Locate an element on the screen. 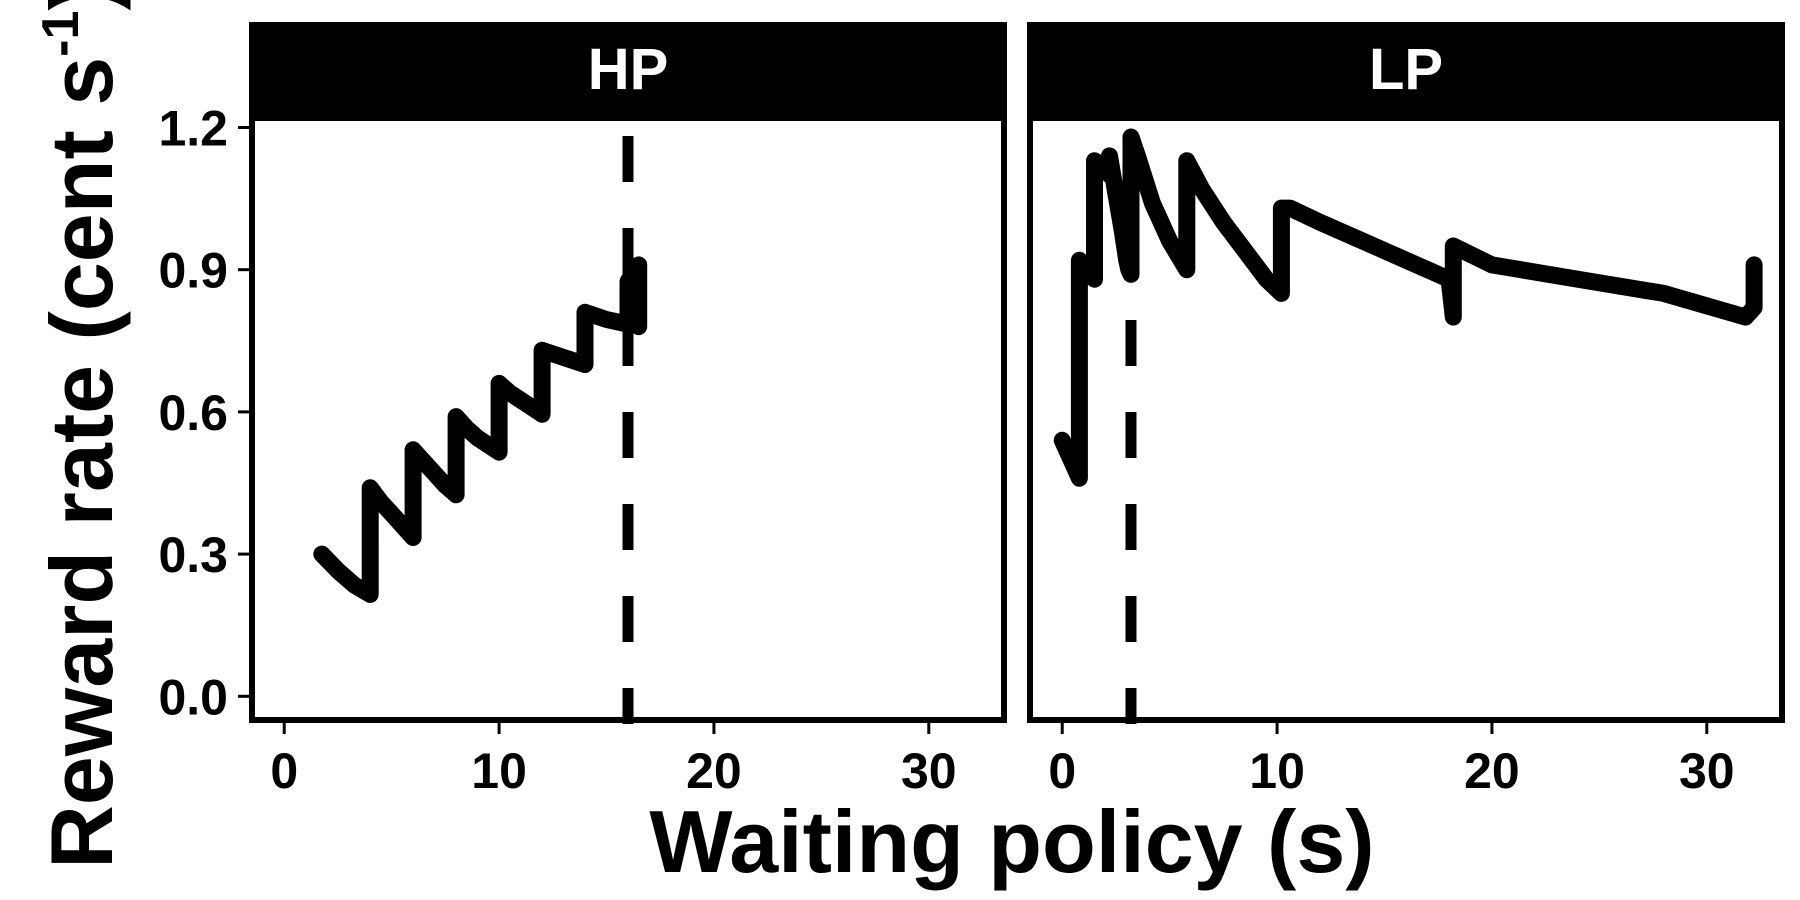  y-tick-label: 0.6 is located at coordinates (193, 413).